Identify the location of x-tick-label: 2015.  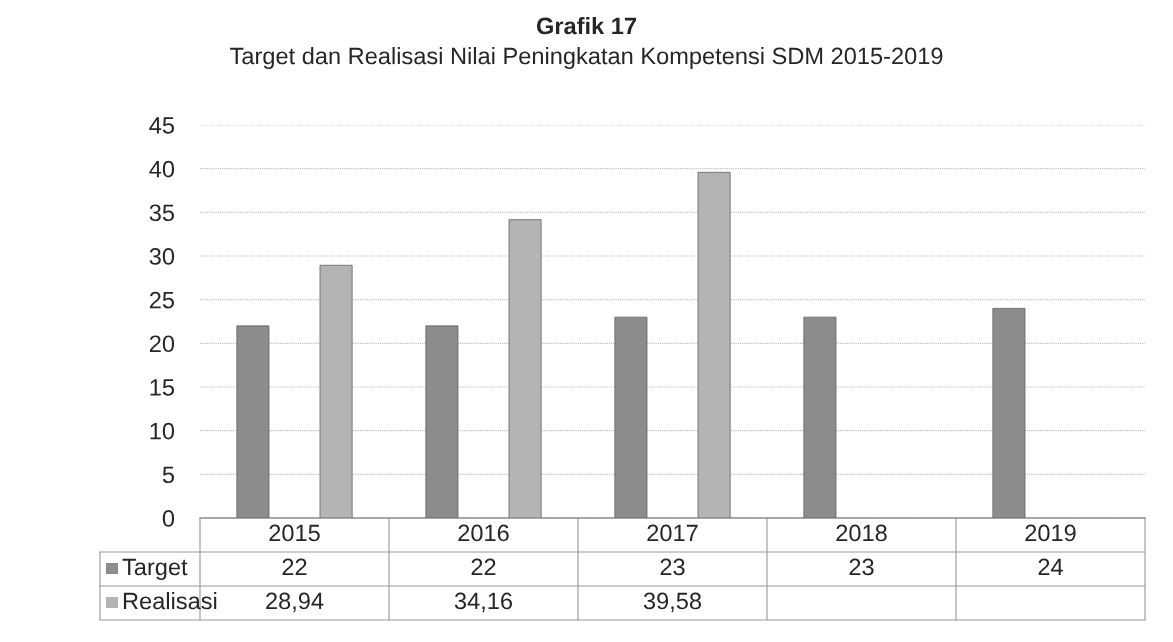
(294, 533).